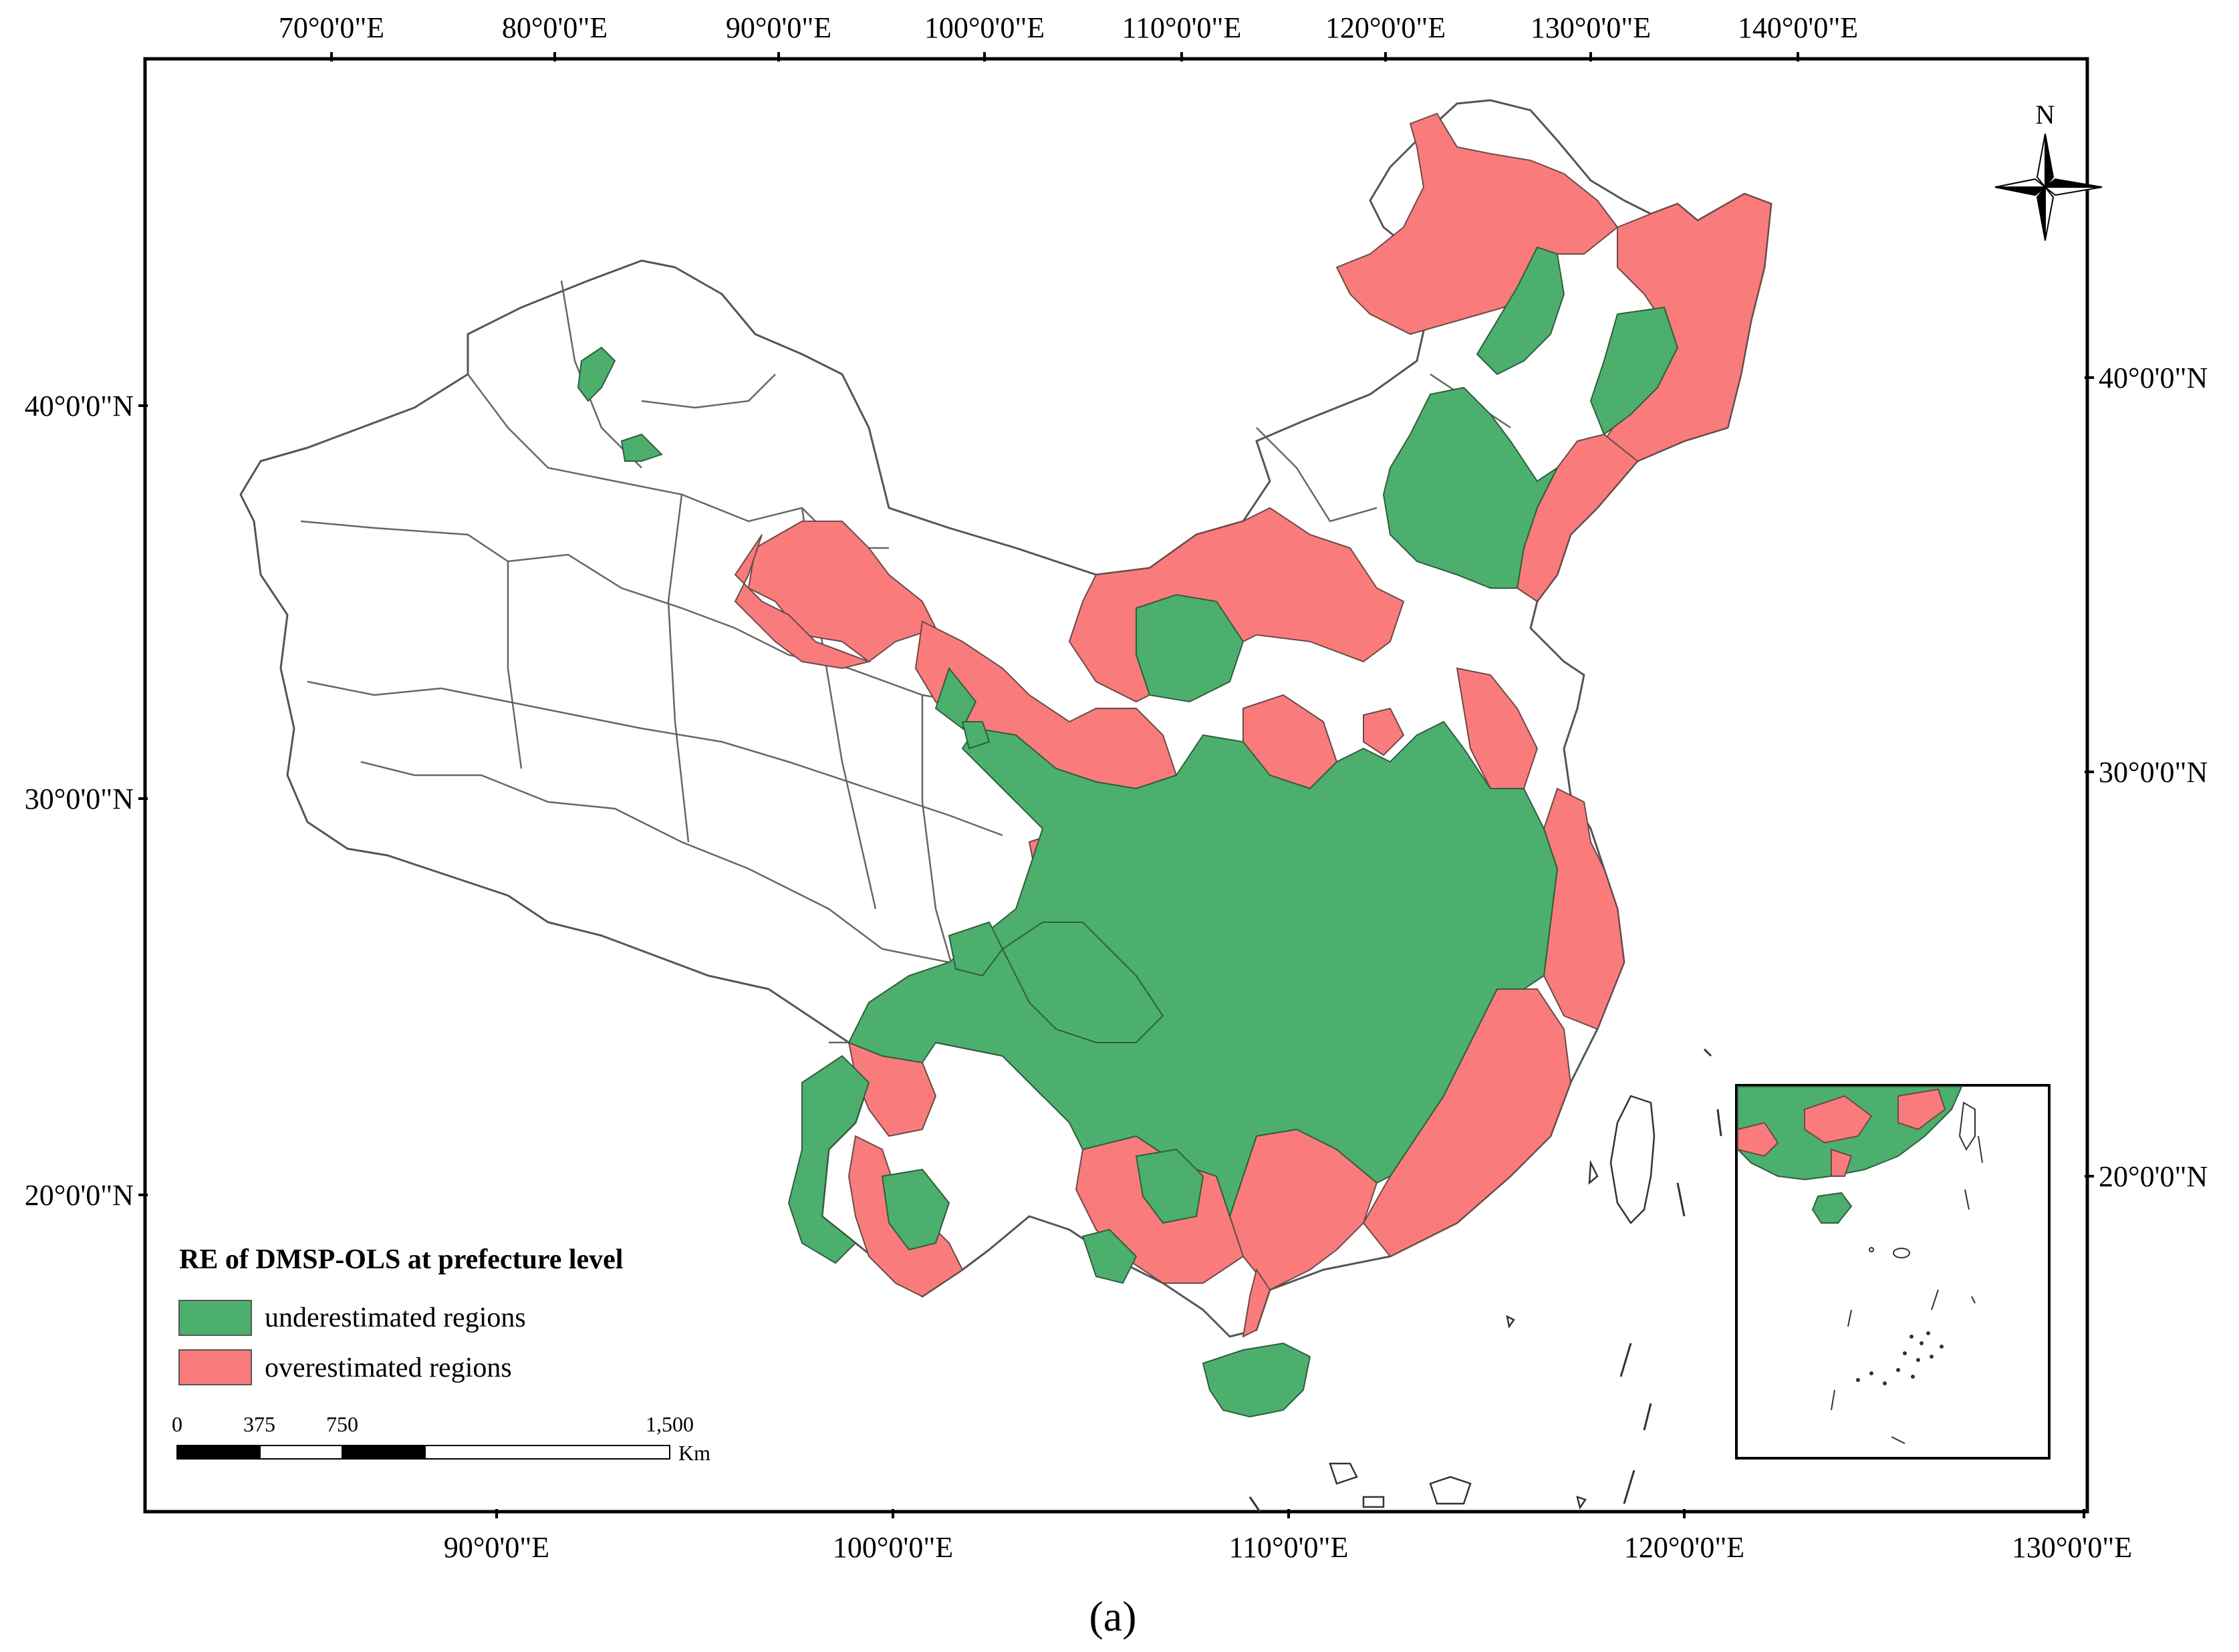  I want to click on legend-label-underestimated: underestimated regions, so click(395, 1317).